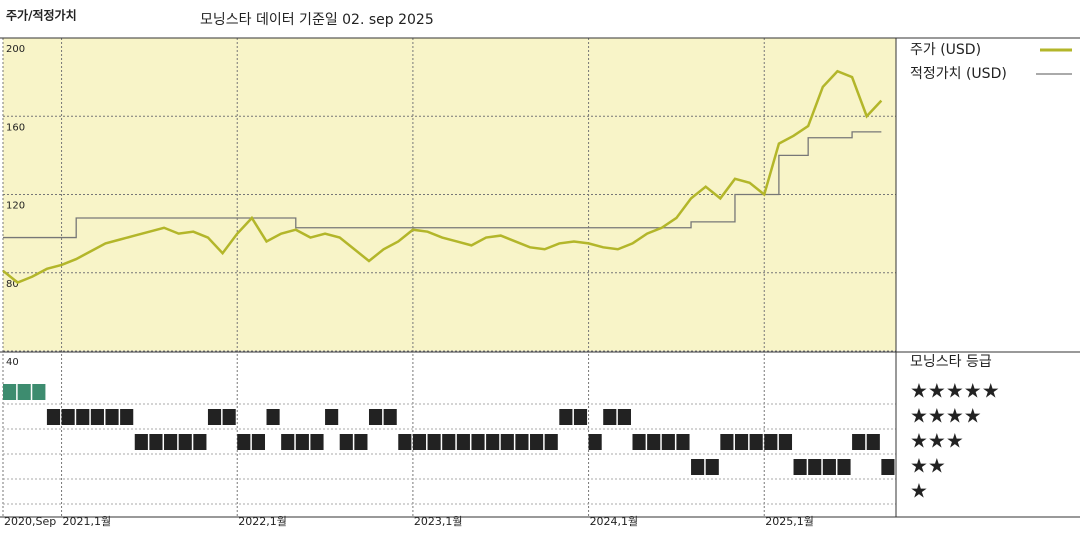 The image size is (1080, 540). I want to click on chart-subtitle: 모닝스타 데이터 기준일 02. sep 2025, so click(317, 20).